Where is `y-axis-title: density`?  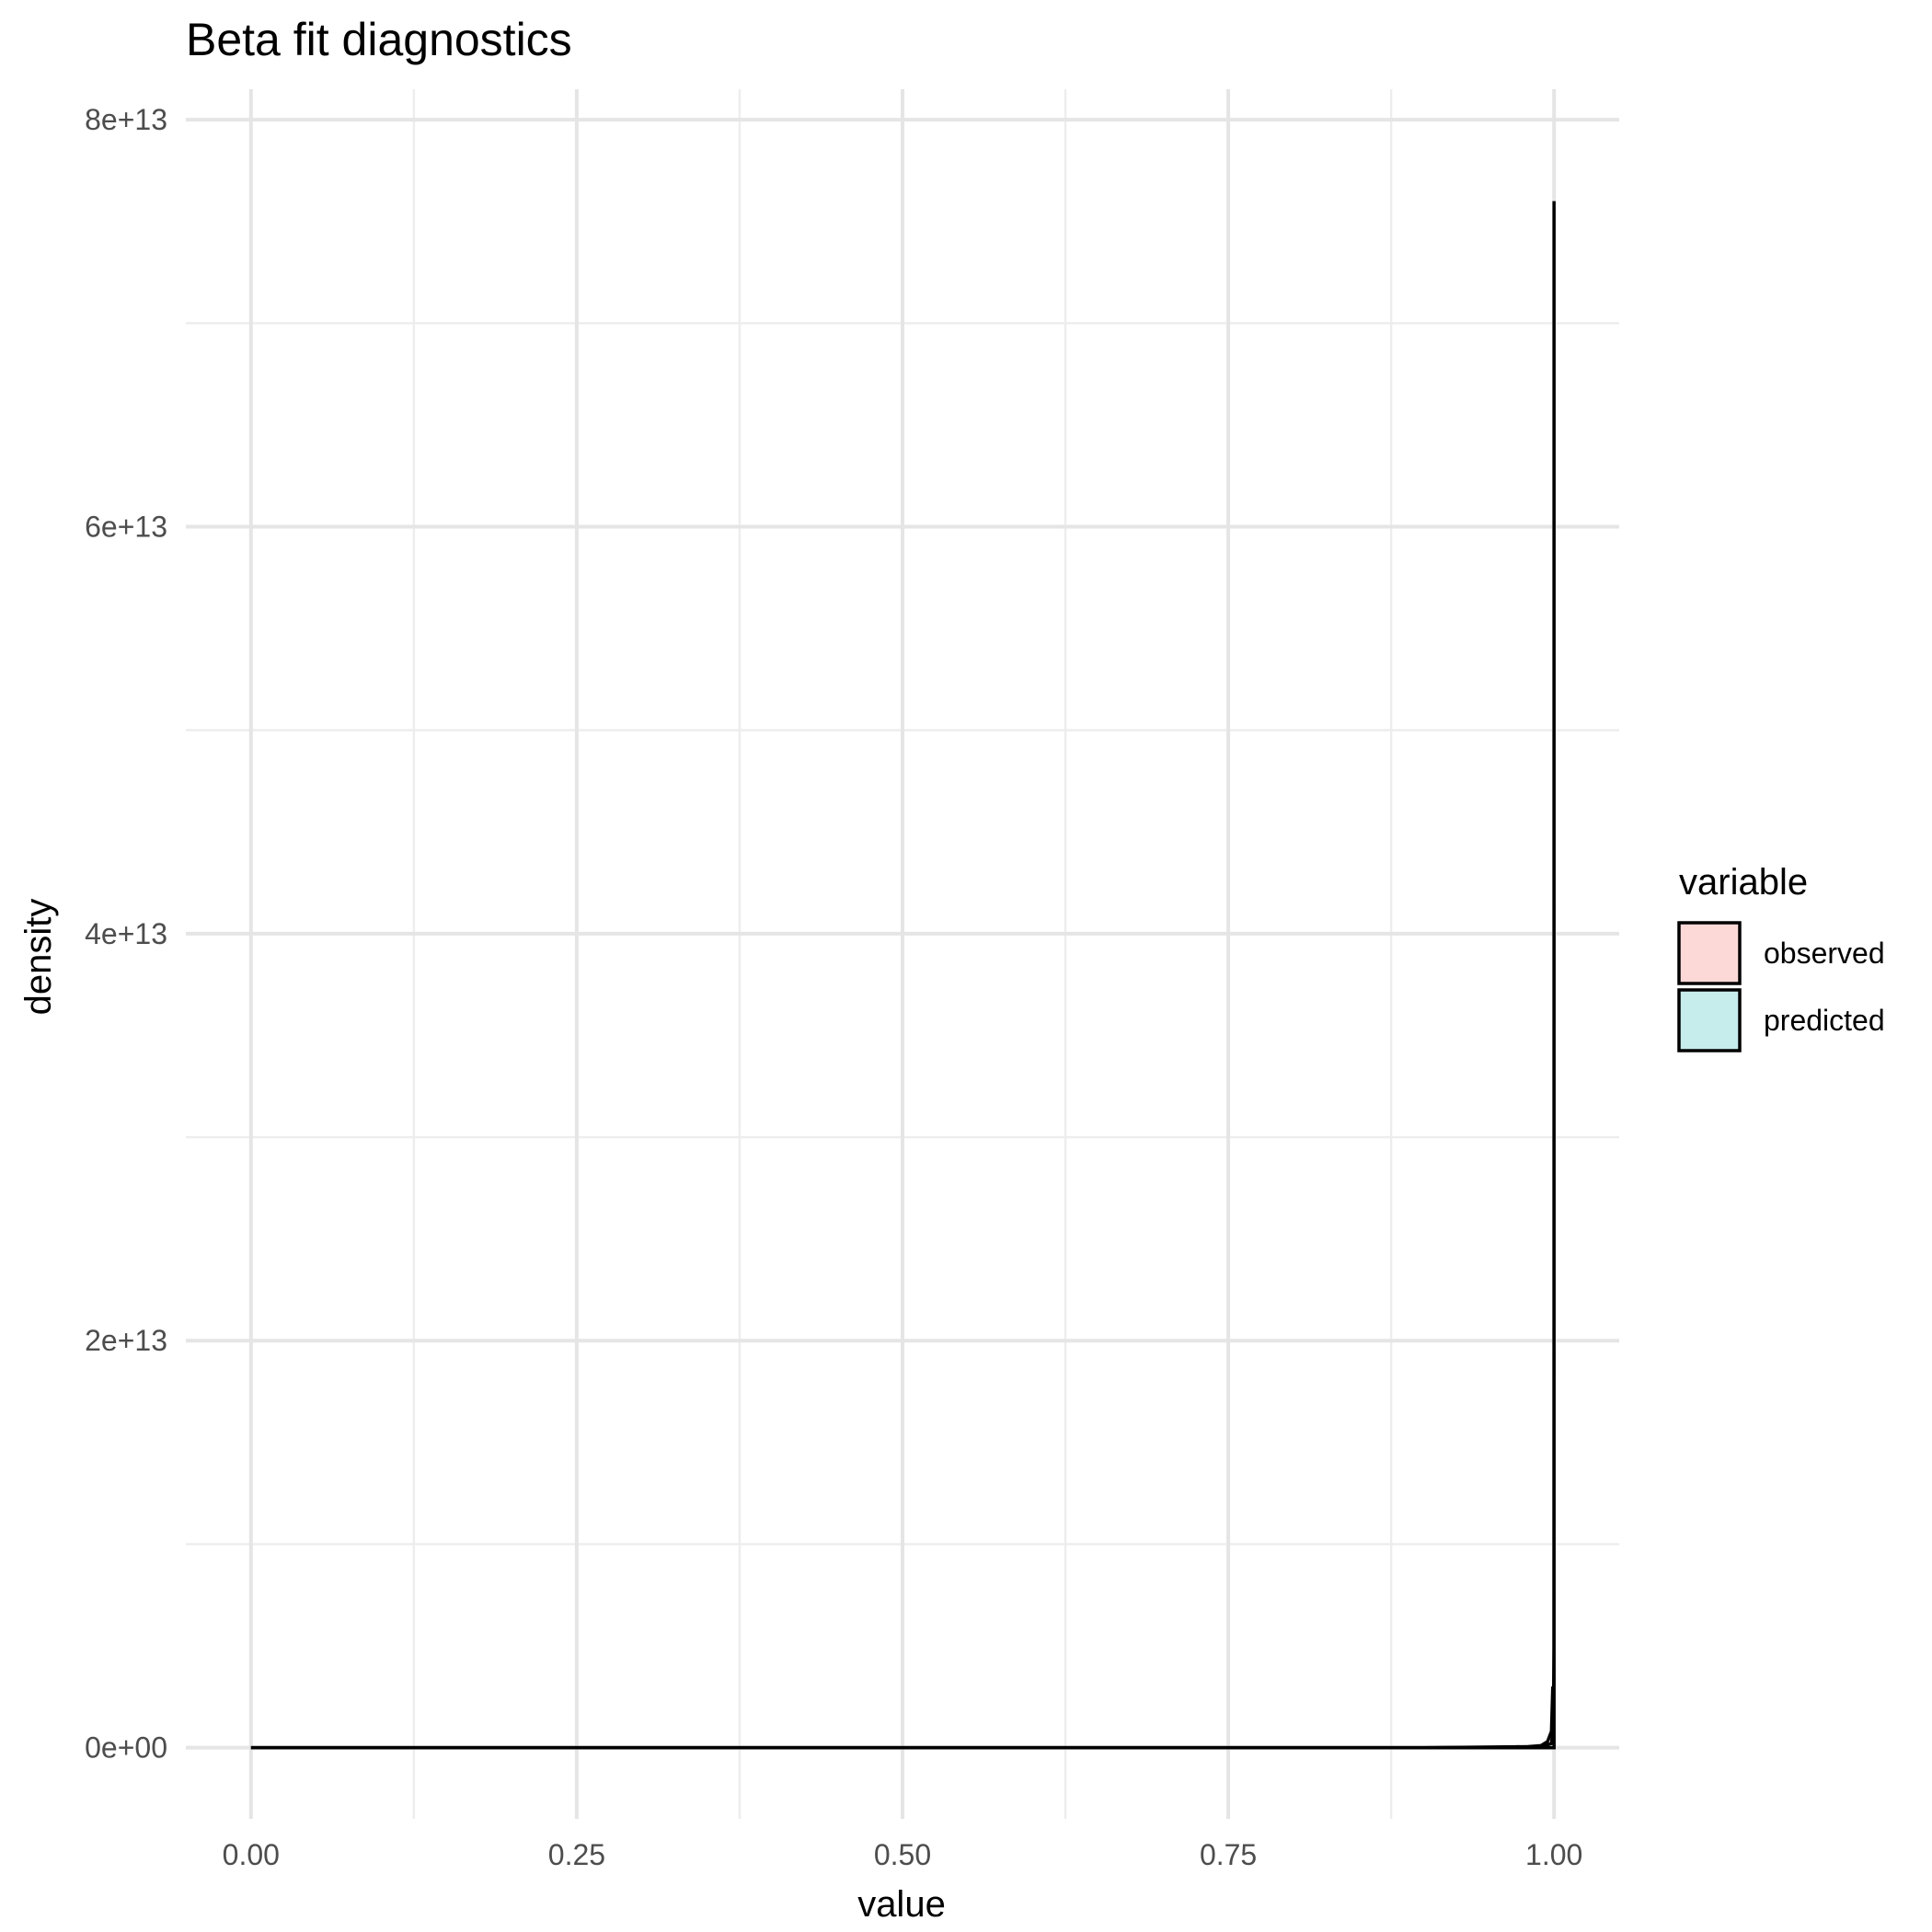
y-axis-title: density is located at coordinates (38, 957).